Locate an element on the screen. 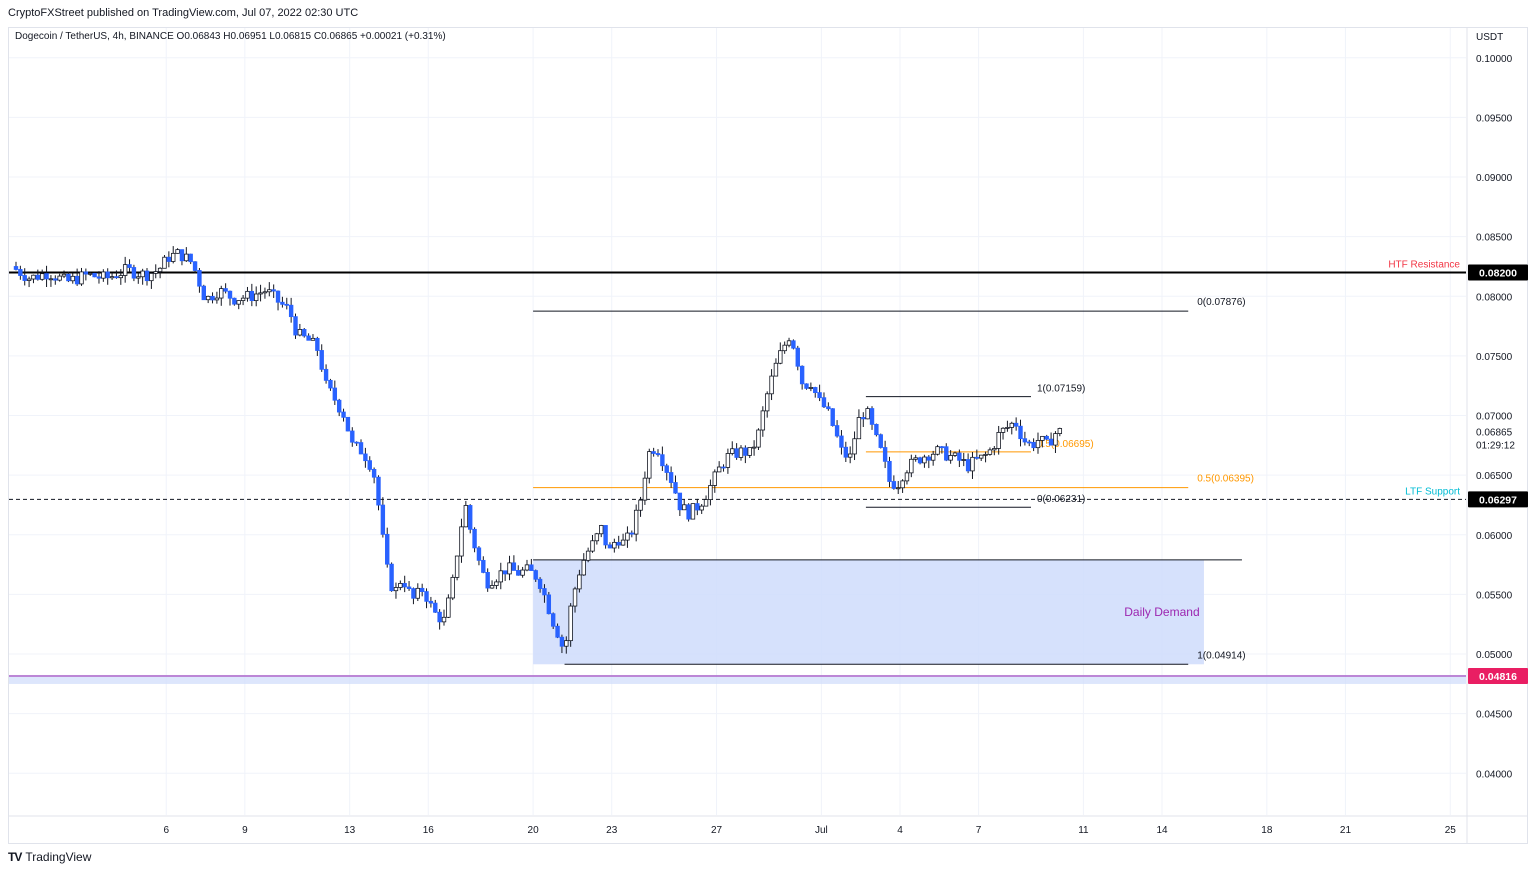  fib-minor-label: 1(0.07159) is located at coordinates (1061, 389).